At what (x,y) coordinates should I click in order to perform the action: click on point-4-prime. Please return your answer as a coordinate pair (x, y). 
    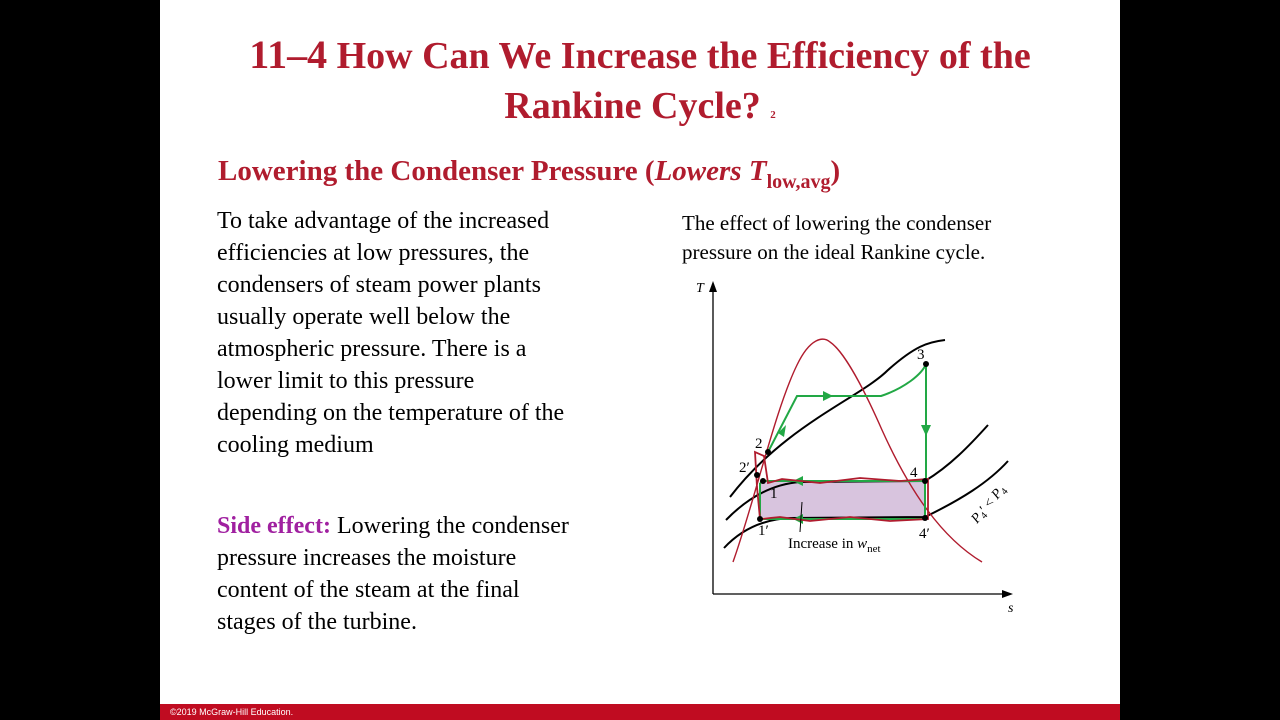
    Looking at the image, I should click on (925, 518).